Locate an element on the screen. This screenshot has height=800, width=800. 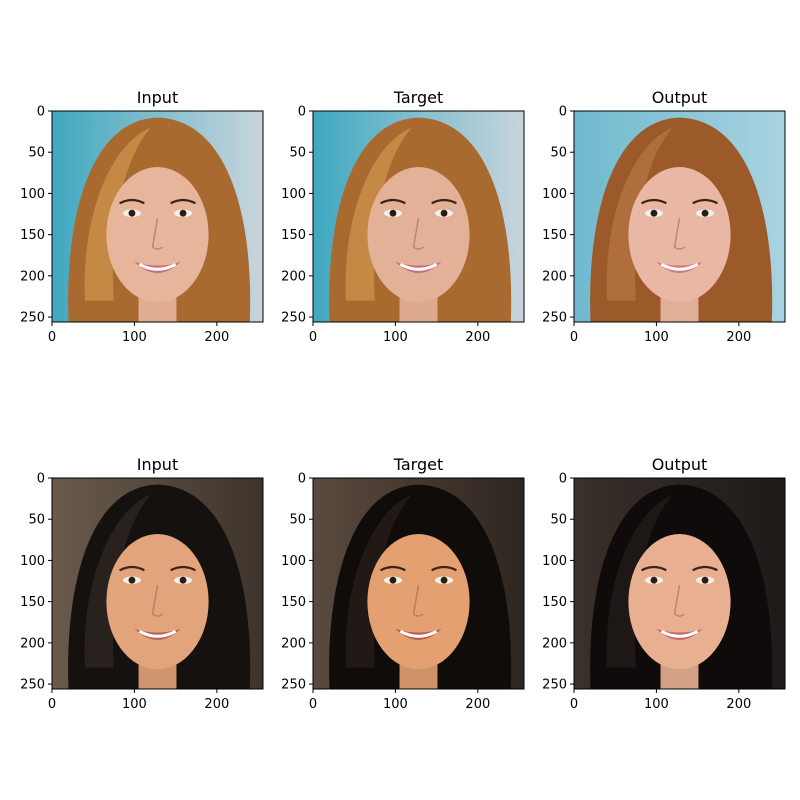
subplot-6: Output 0 100 200 0 50 100 150 200 250 is located at coordinates (664, 583).